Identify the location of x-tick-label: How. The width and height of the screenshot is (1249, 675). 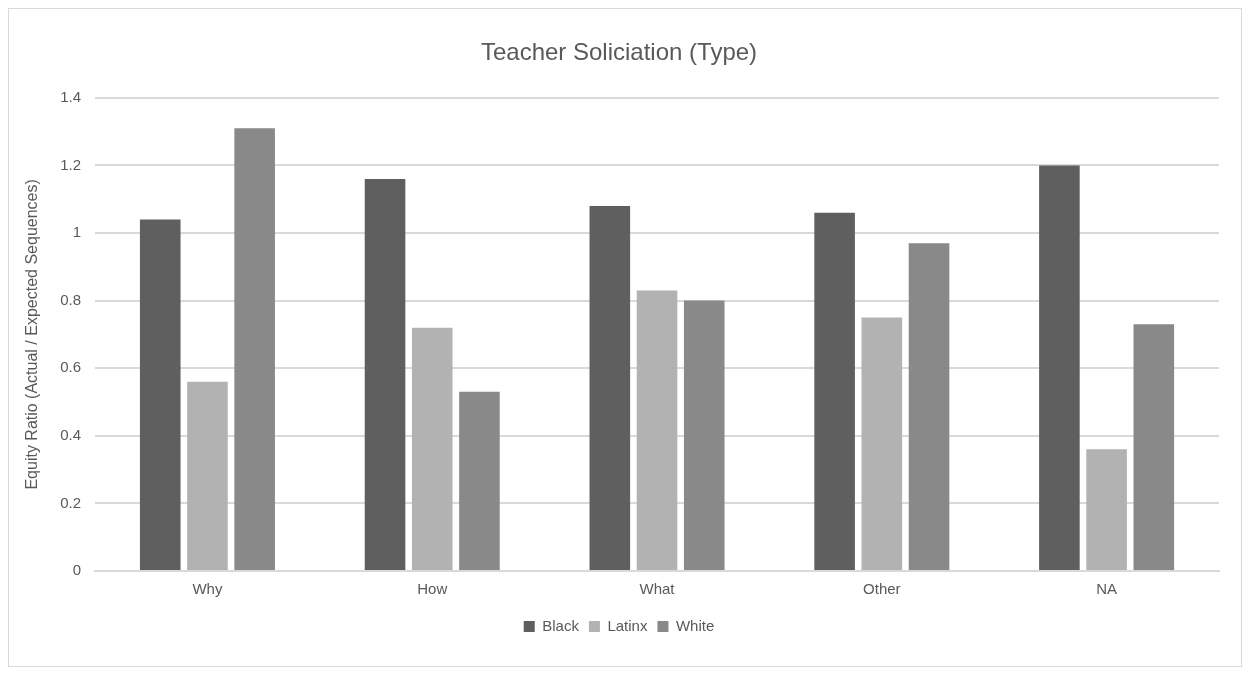
(432, 589).